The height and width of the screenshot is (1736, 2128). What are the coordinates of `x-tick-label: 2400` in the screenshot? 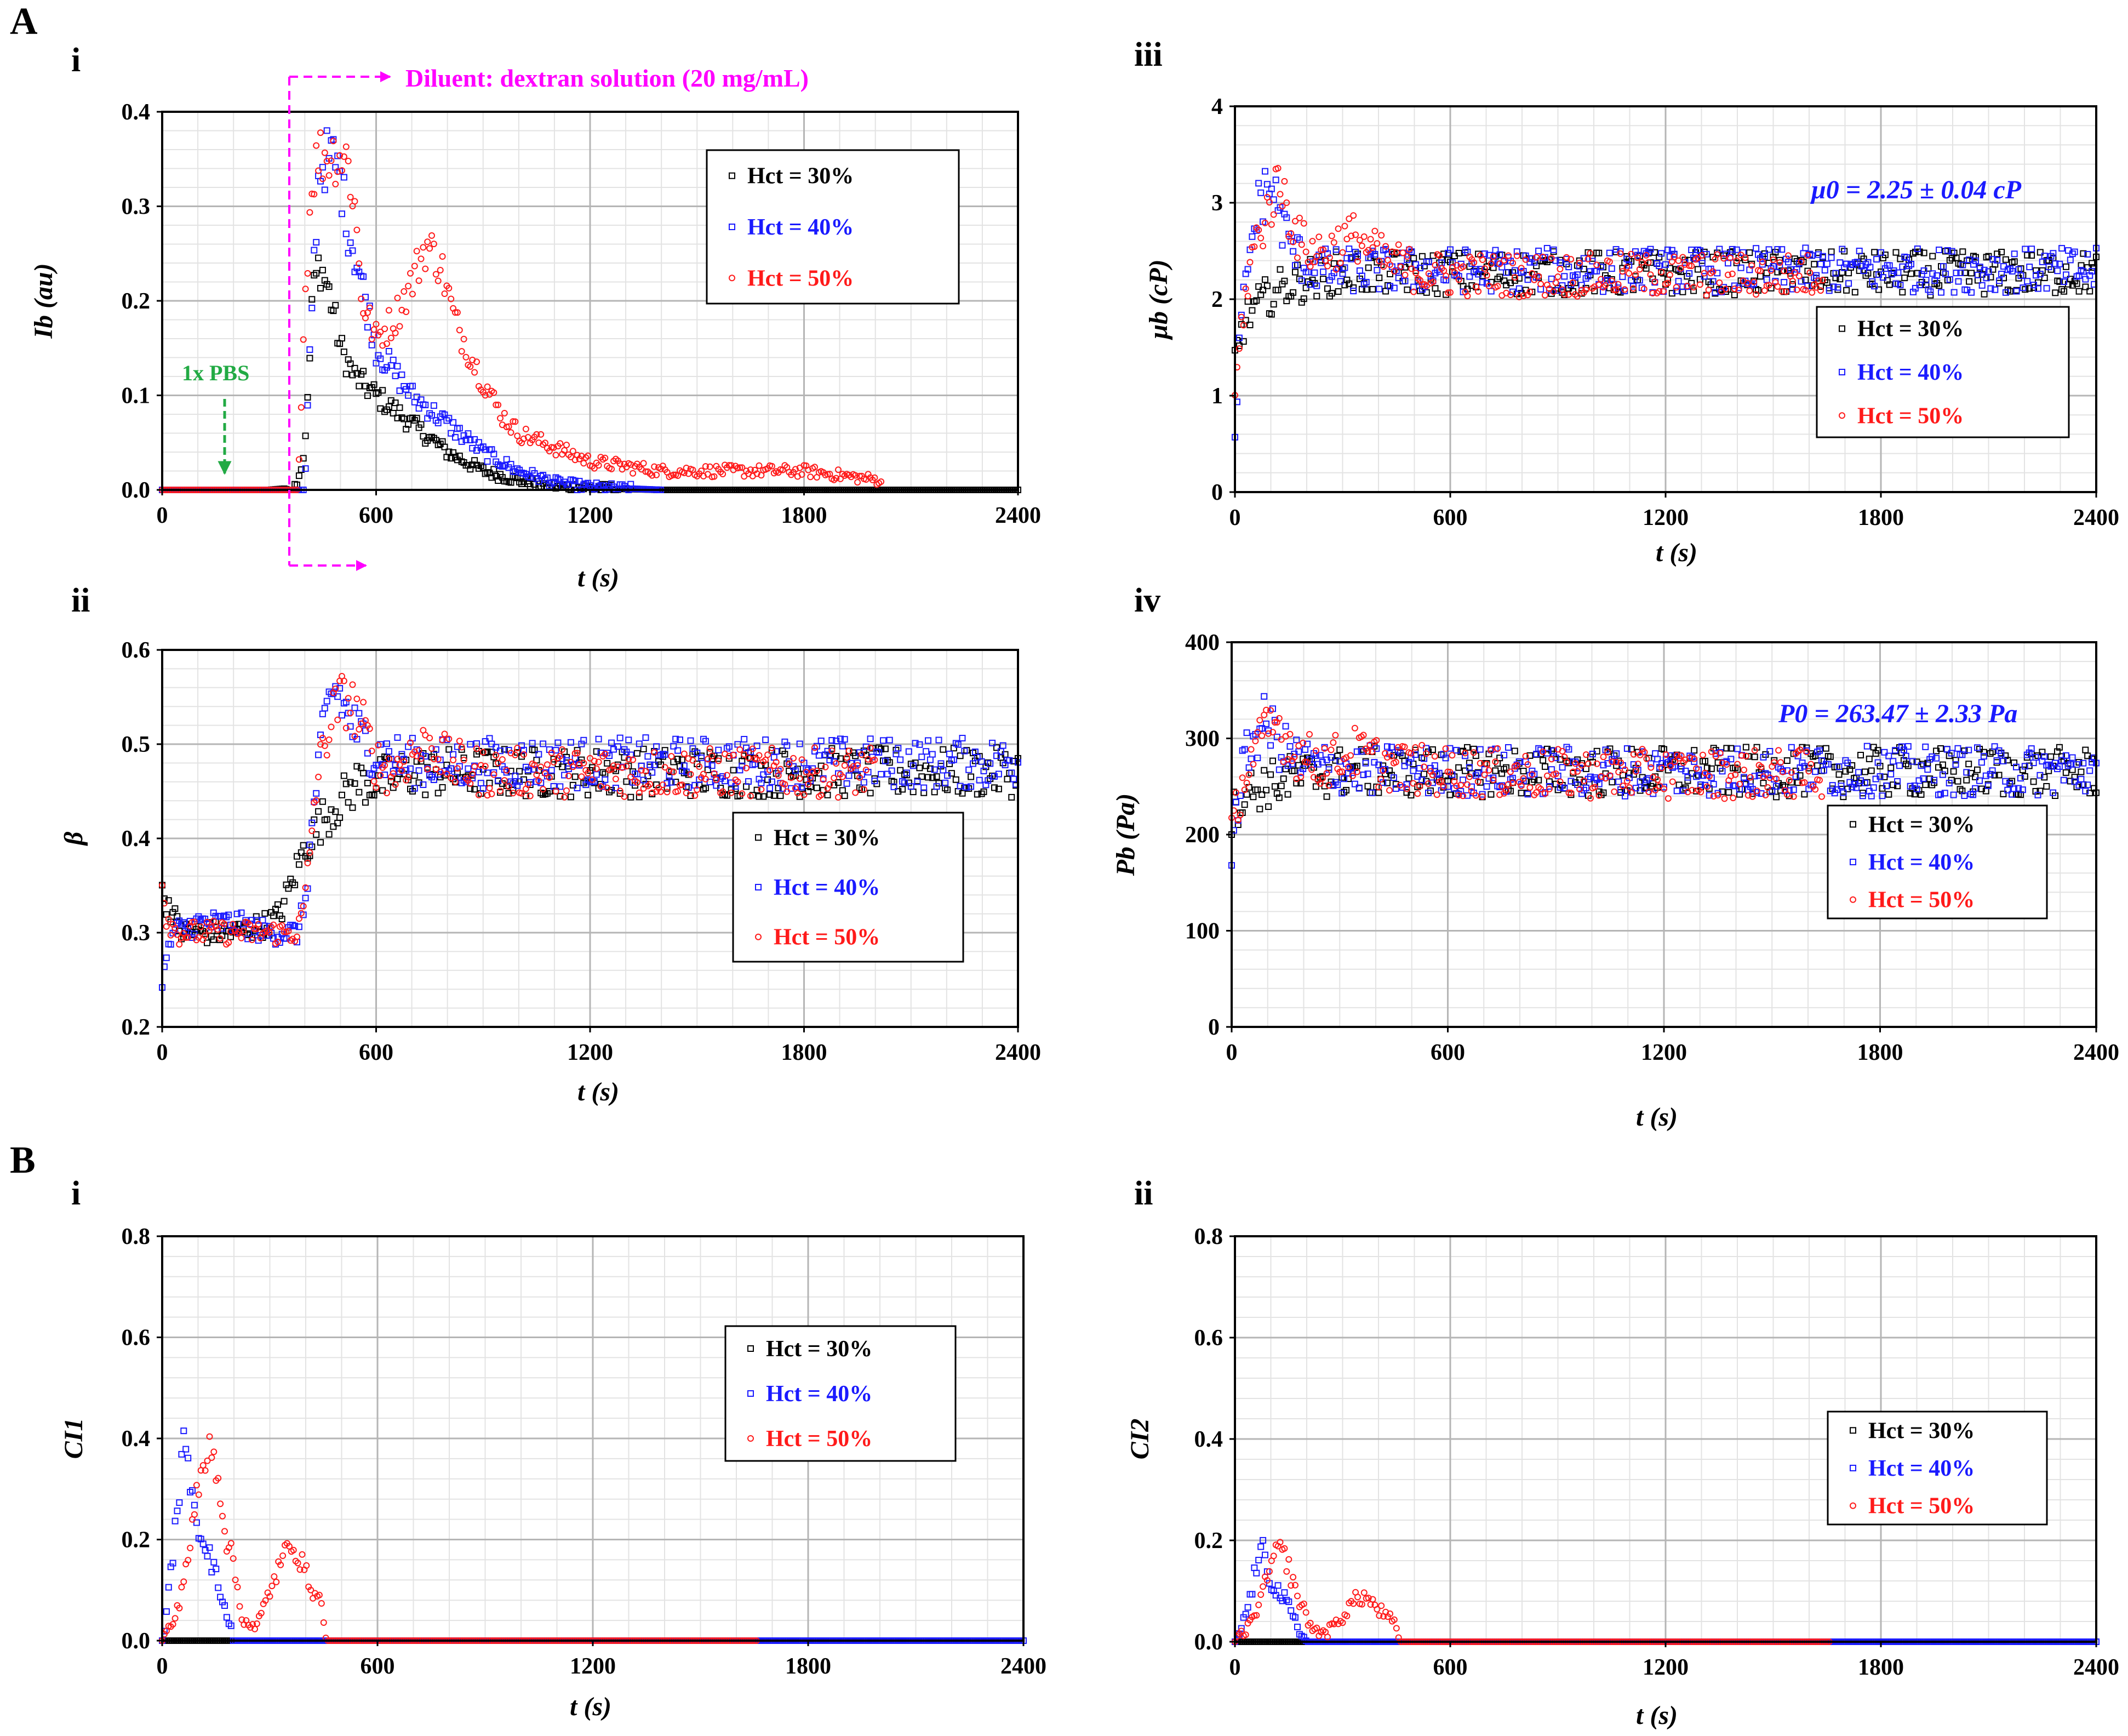 It's located at (2096, 517).